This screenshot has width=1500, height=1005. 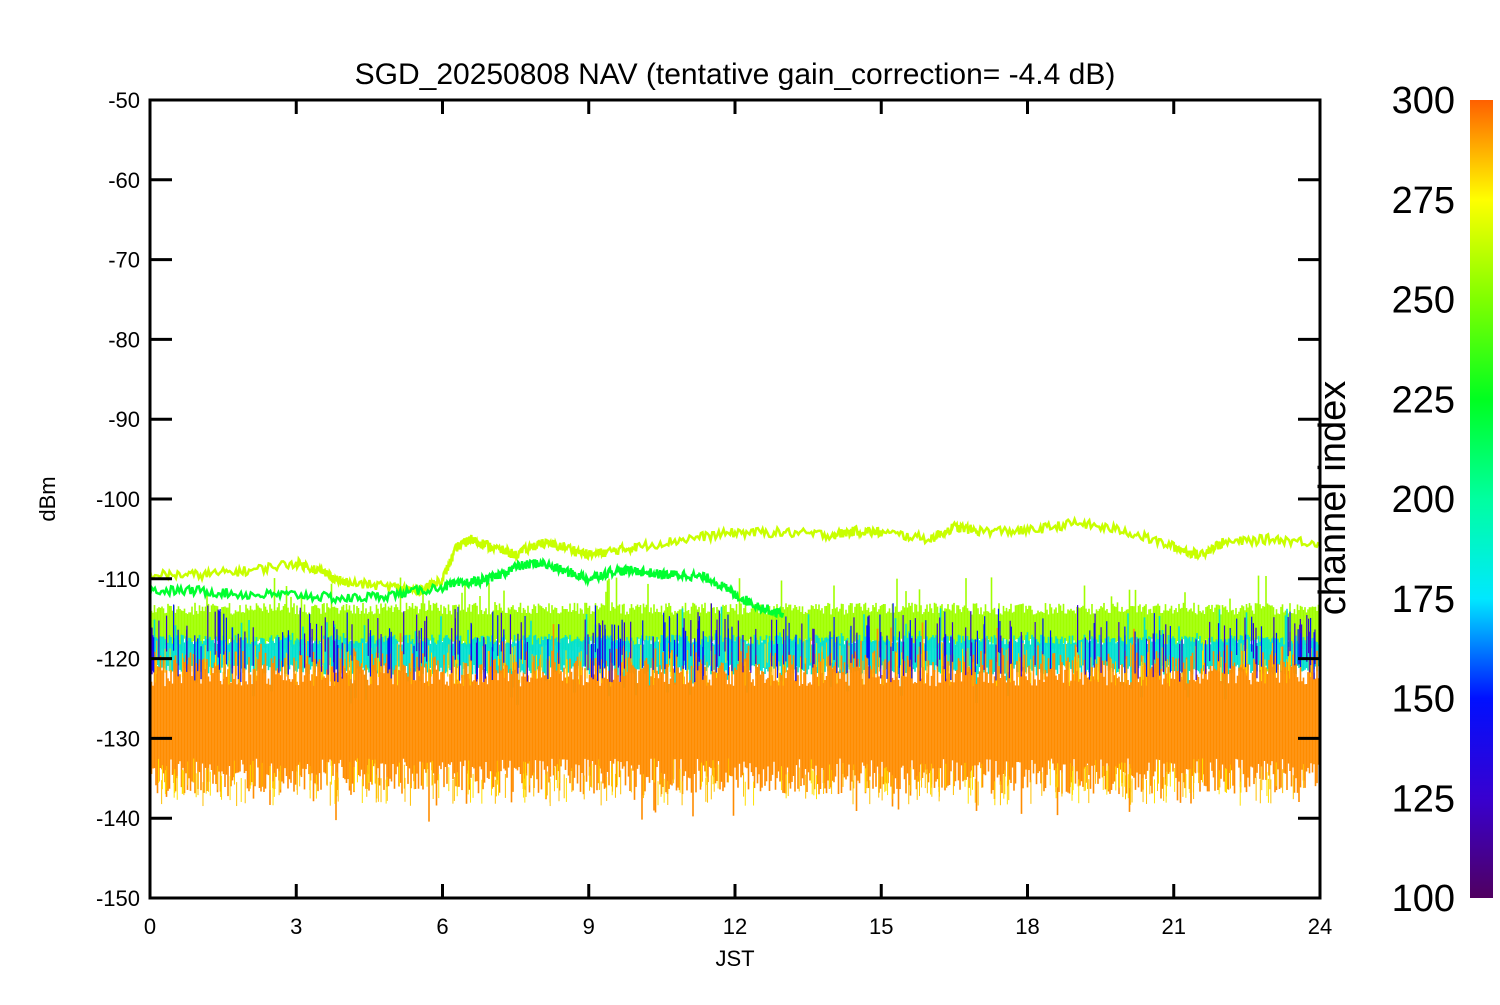 I want to click on y-tick-label: -80, so click(x=124, y=339).